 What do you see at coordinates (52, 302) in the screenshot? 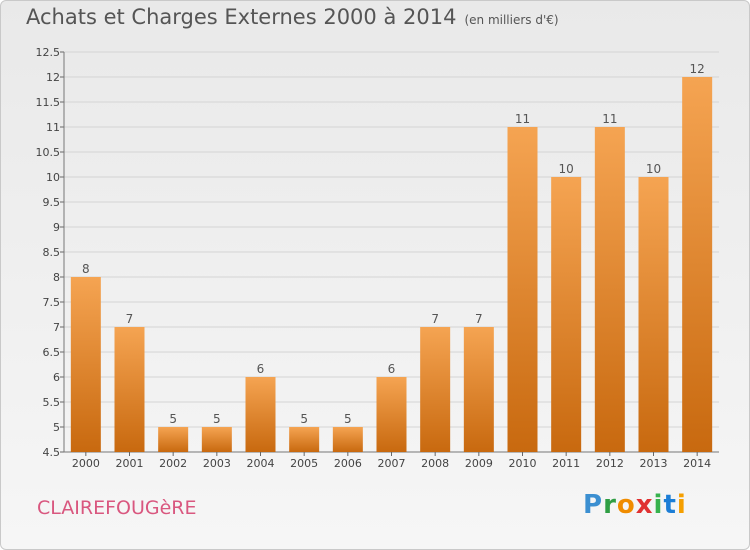
I see `y-tick-label: 7.5` at bounding box center [52, 302].